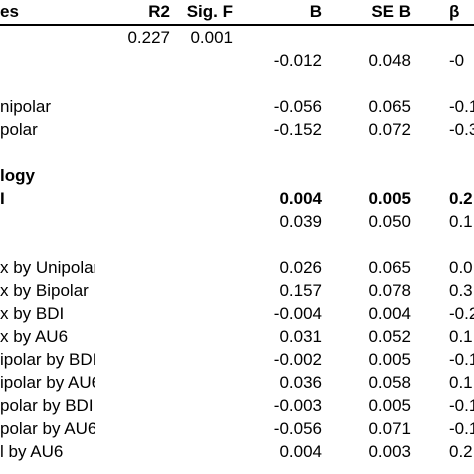 Image resolution: width=474 pixels, height=474 pixels. I want to click on table-cell: 0.157, so click(300, 290).